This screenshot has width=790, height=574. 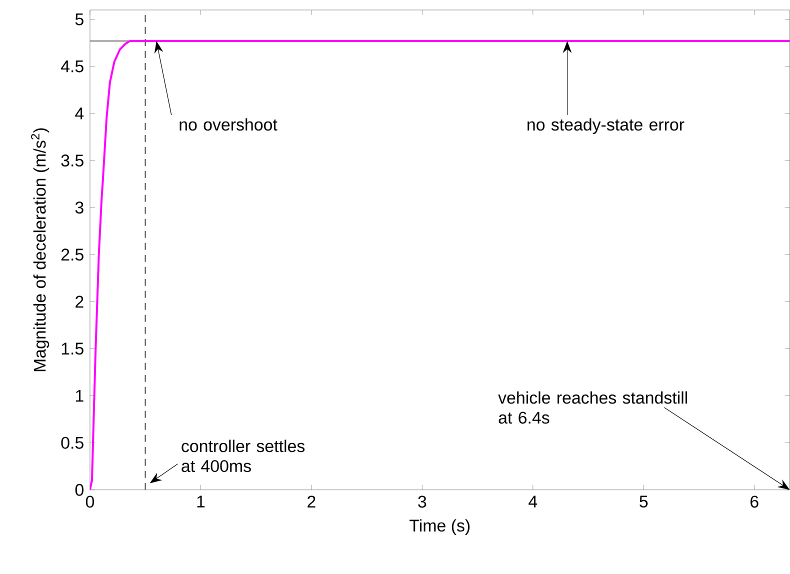 What do you see at coordinates (440, 527) in the screenshot?
I see `x-axis-title: Time (s)` at bounding box center [440, 527].